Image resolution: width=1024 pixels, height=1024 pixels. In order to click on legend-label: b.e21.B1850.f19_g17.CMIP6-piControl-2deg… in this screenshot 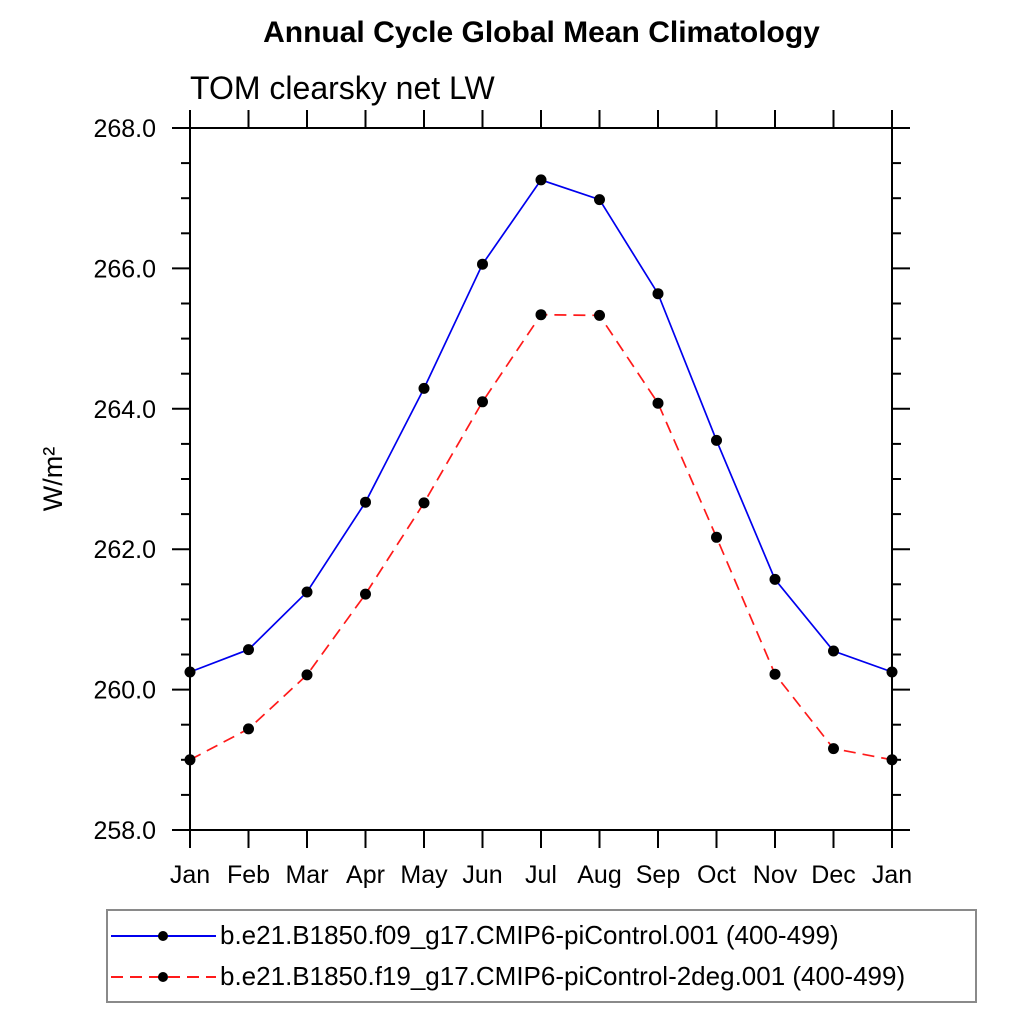, I will do `click(563, 976)`.